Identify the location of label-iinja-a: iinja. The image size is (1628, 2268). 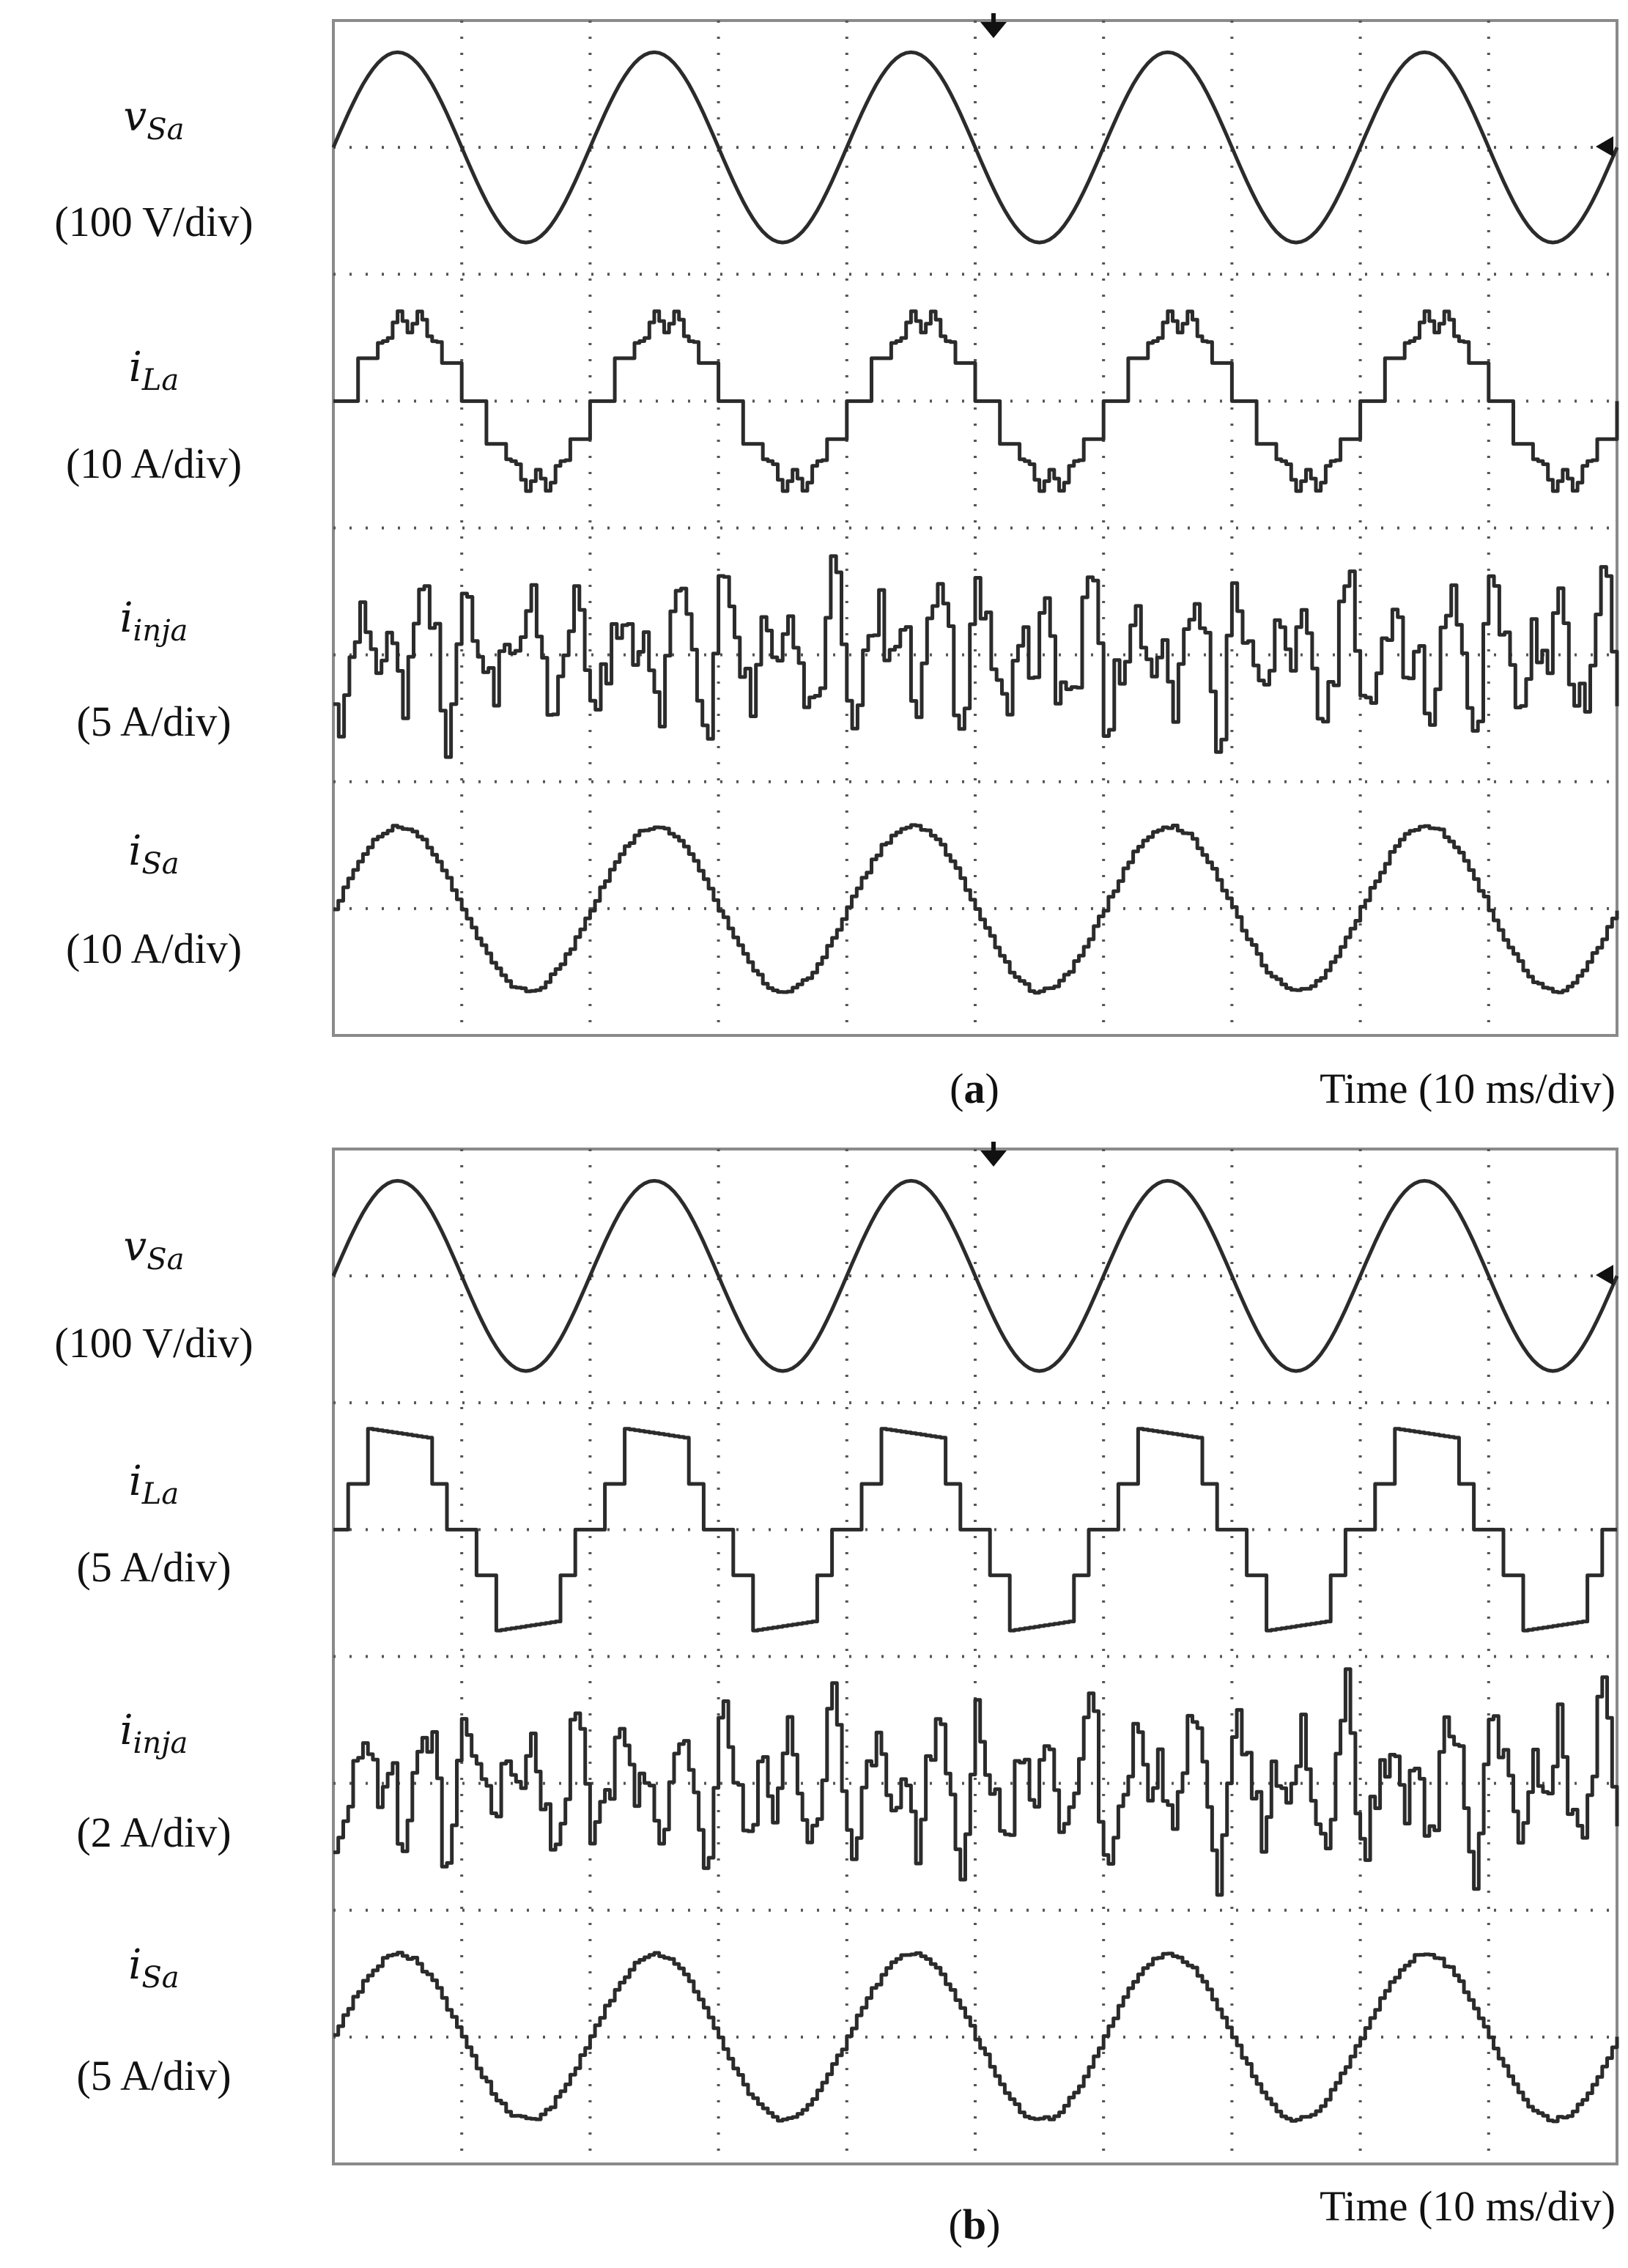
(154, 621).